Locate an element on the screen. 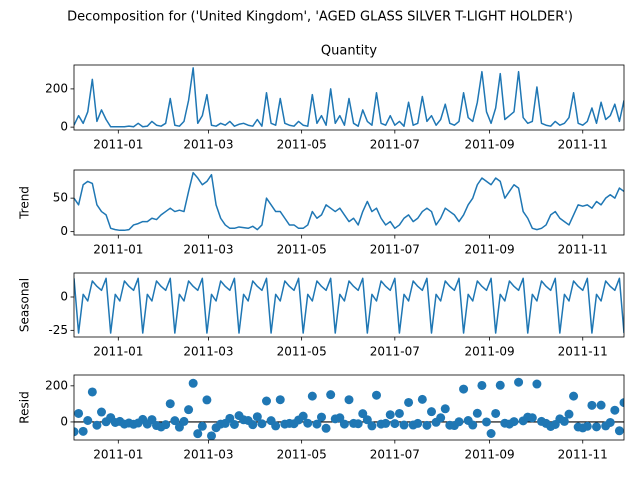  y-tick-label: -25 is located at coordinates (58, 330).